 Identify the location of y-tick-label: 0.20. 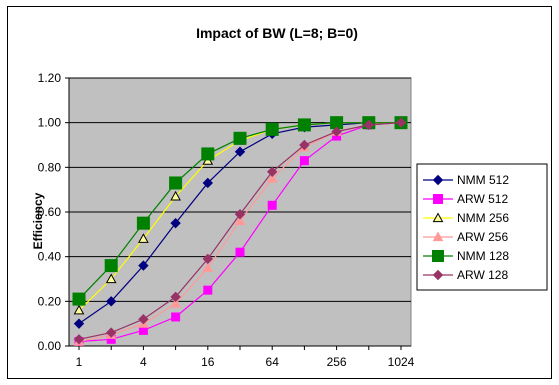
(50, 301).